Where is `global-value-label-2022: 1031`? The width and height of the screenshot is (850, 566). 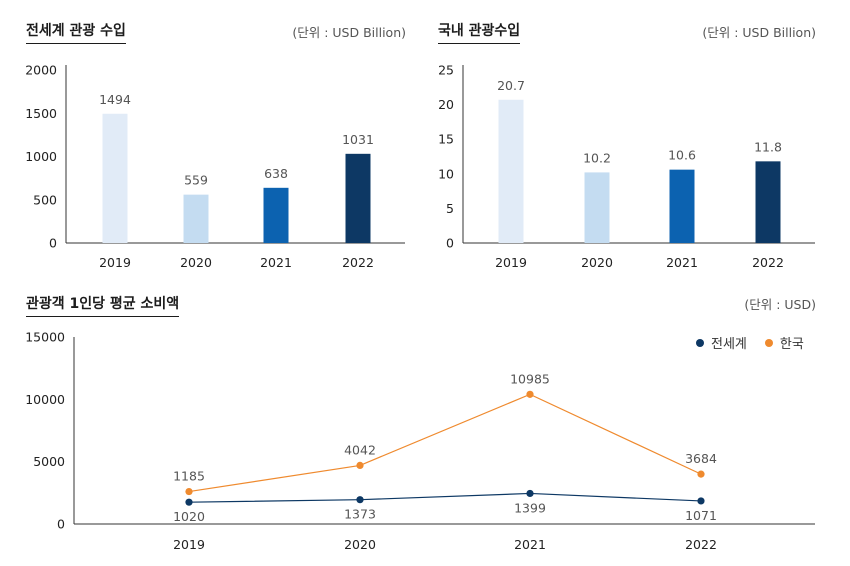 global-value-label-2022: 1031 is located at coordinates (358, 139).